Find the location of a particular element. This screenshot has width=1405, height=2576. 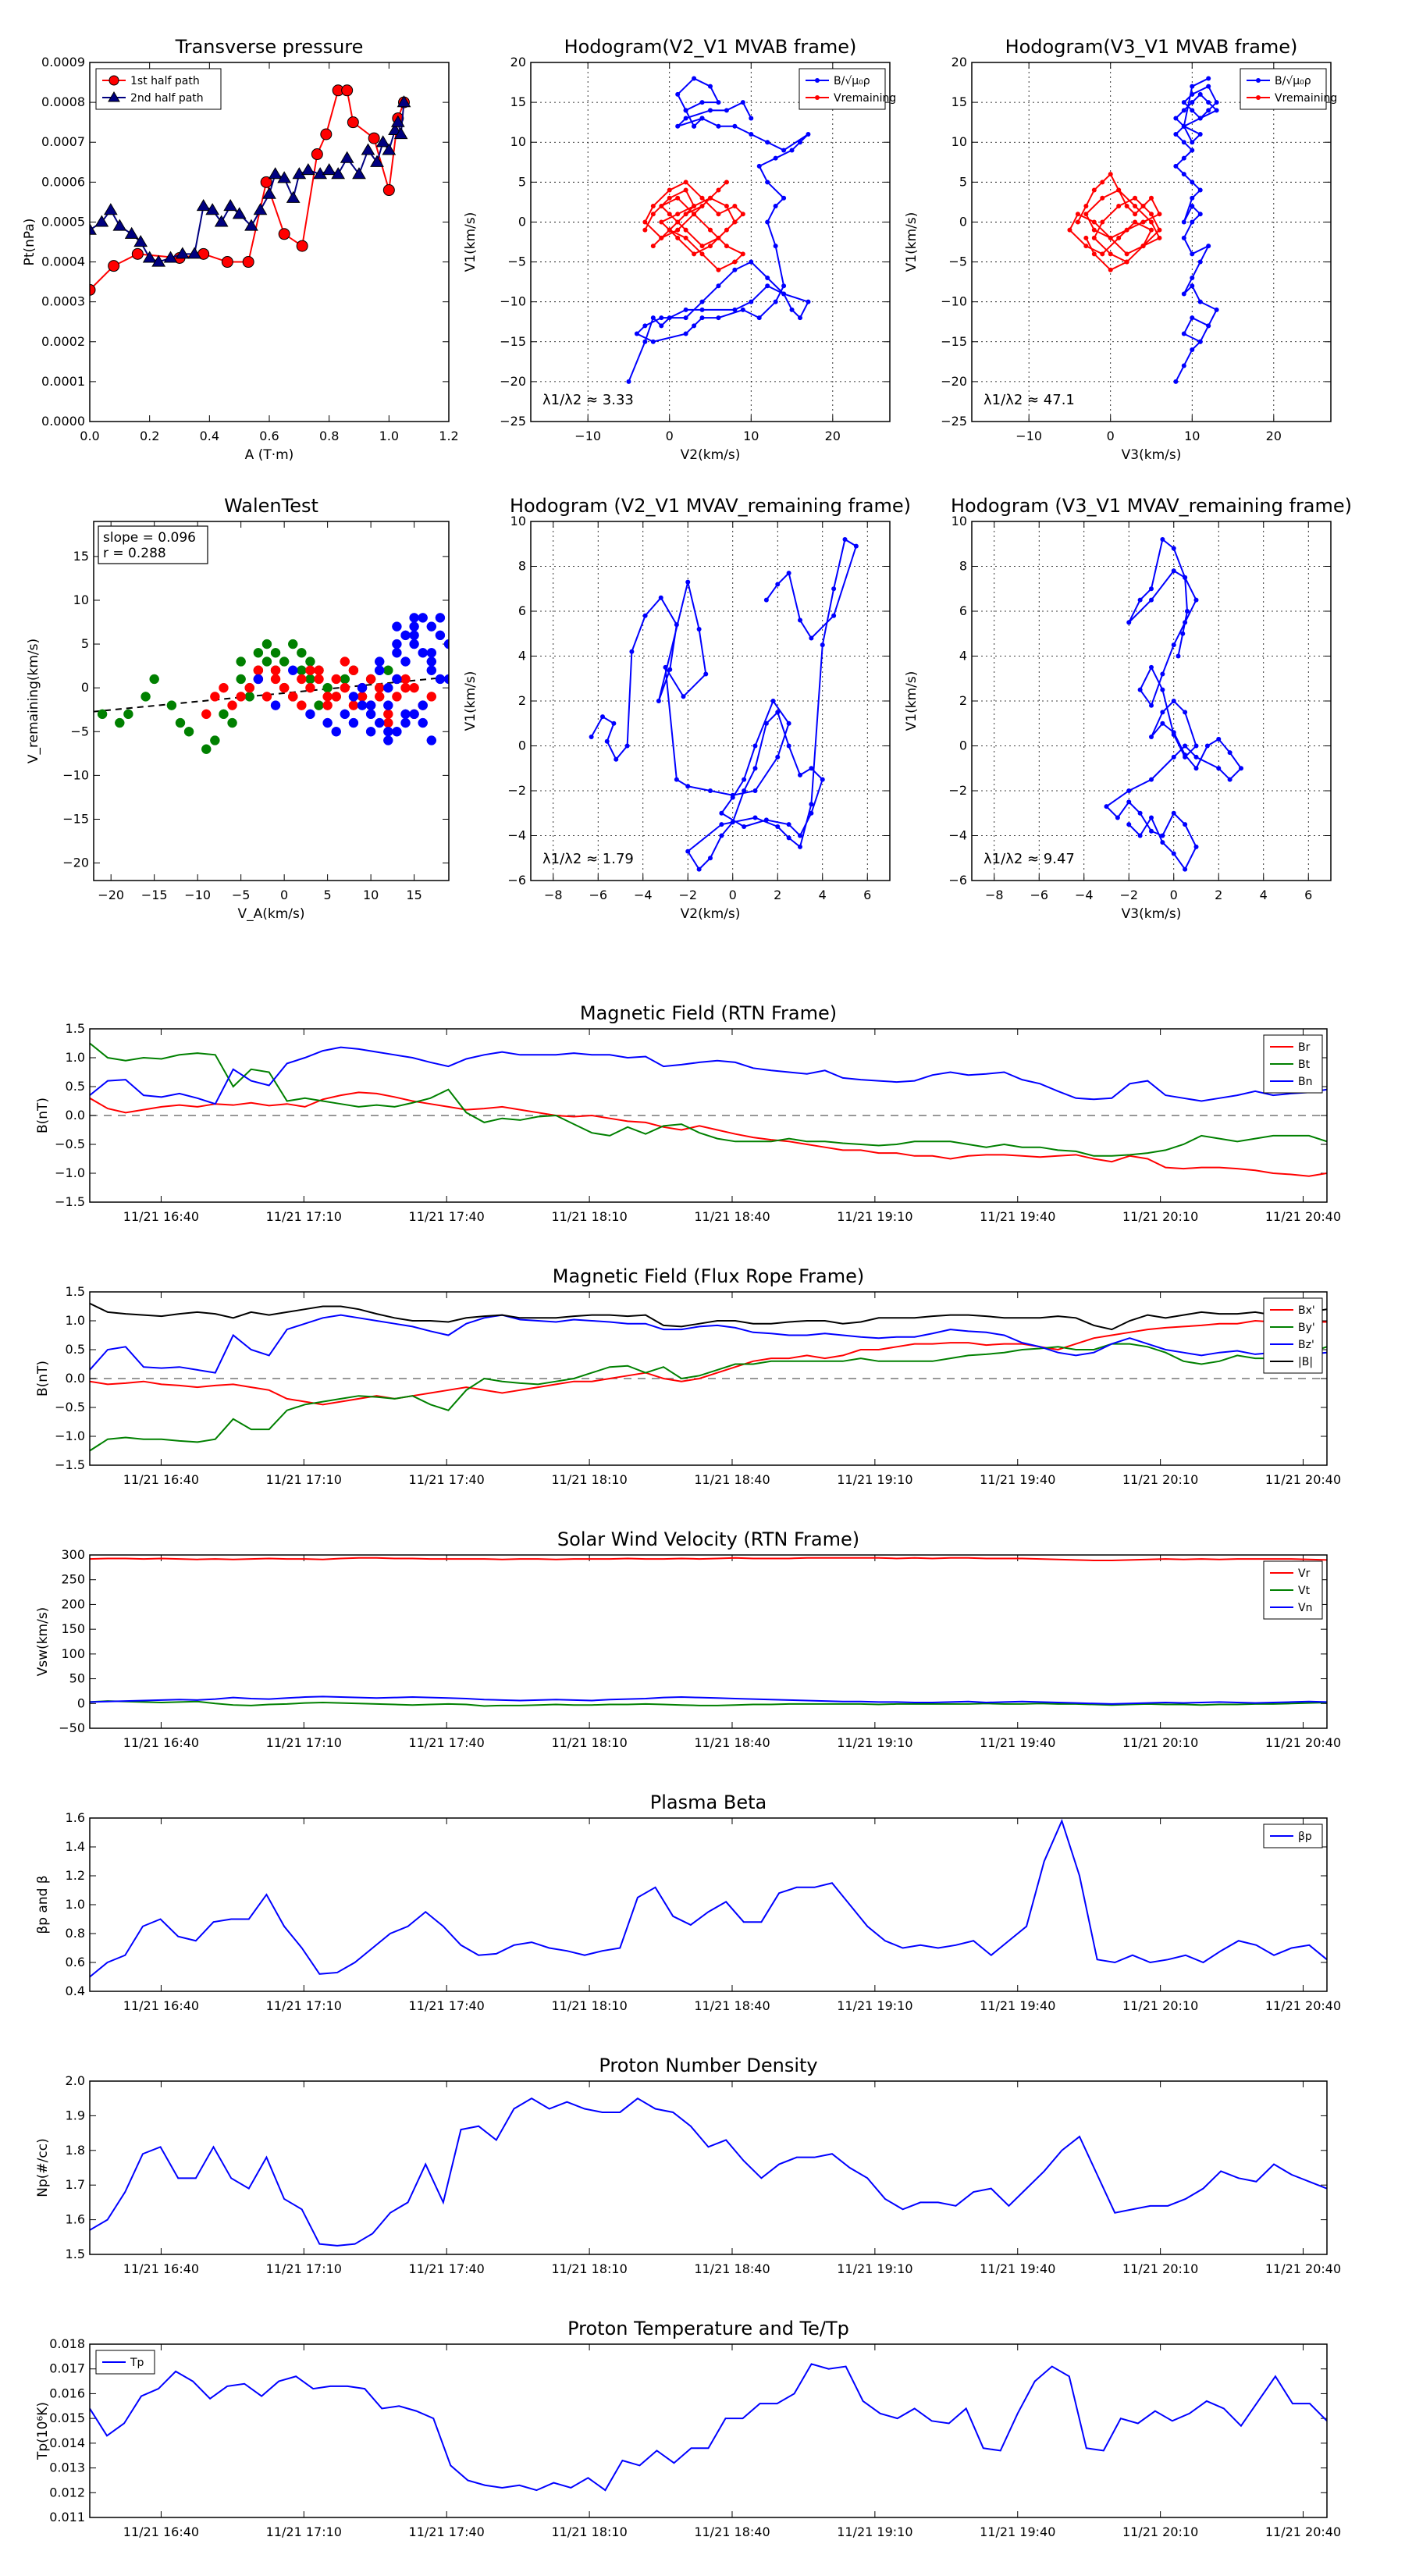

y-tick-label: 0.0007 is located at coordinates (63, 141).